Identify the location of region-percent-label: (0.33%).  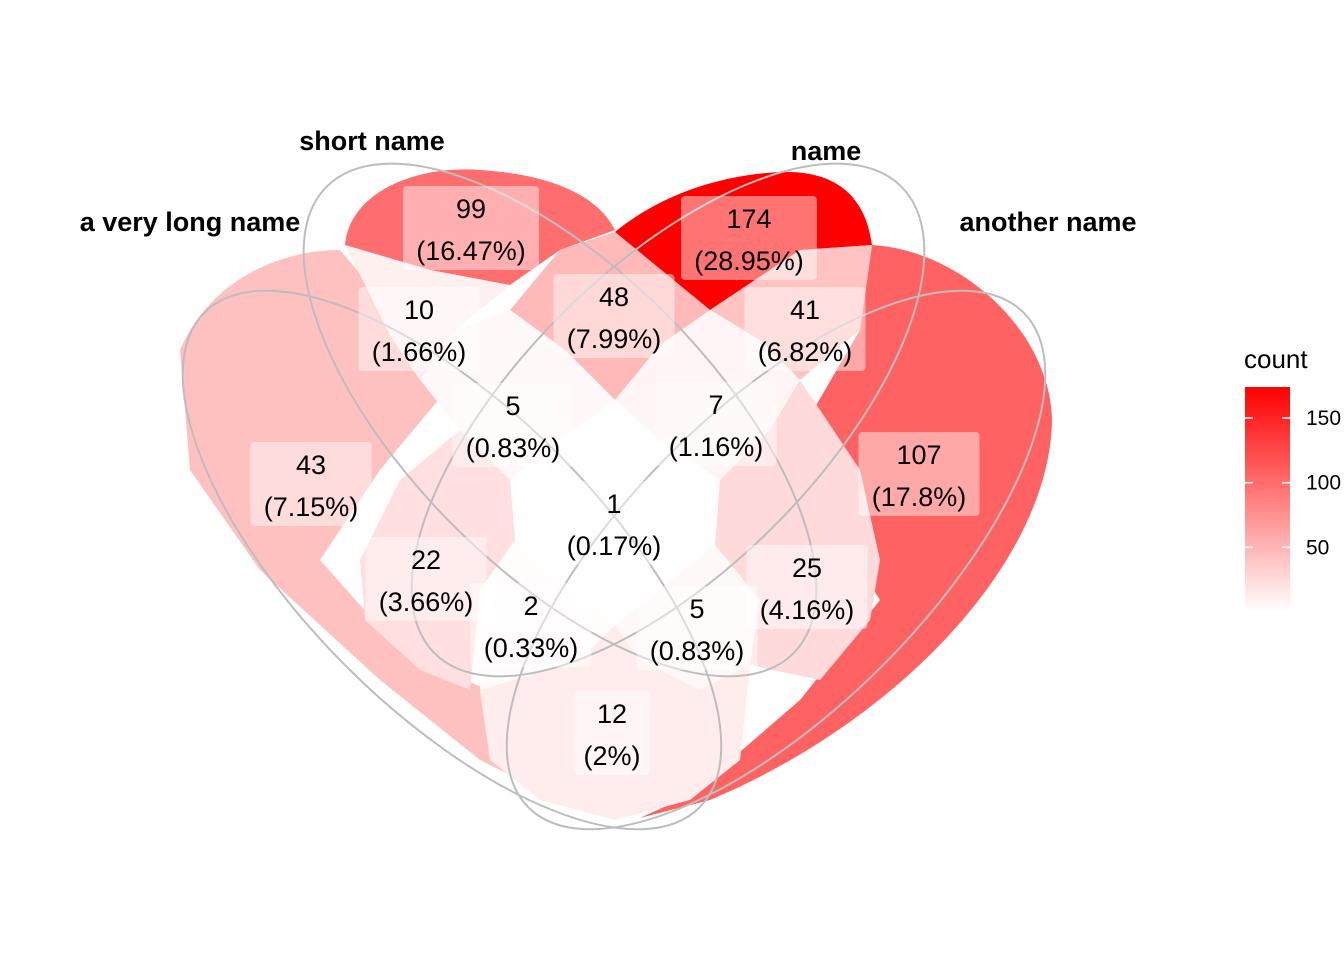
(531, 648).